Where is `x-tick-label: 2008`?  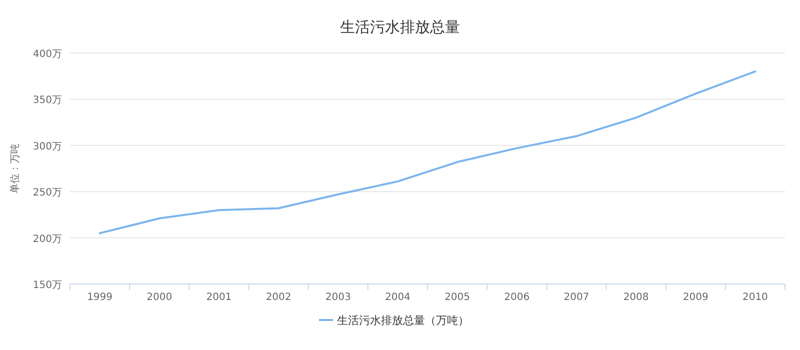
x-tick-label: 2008 is located at coordinates (636, 297).